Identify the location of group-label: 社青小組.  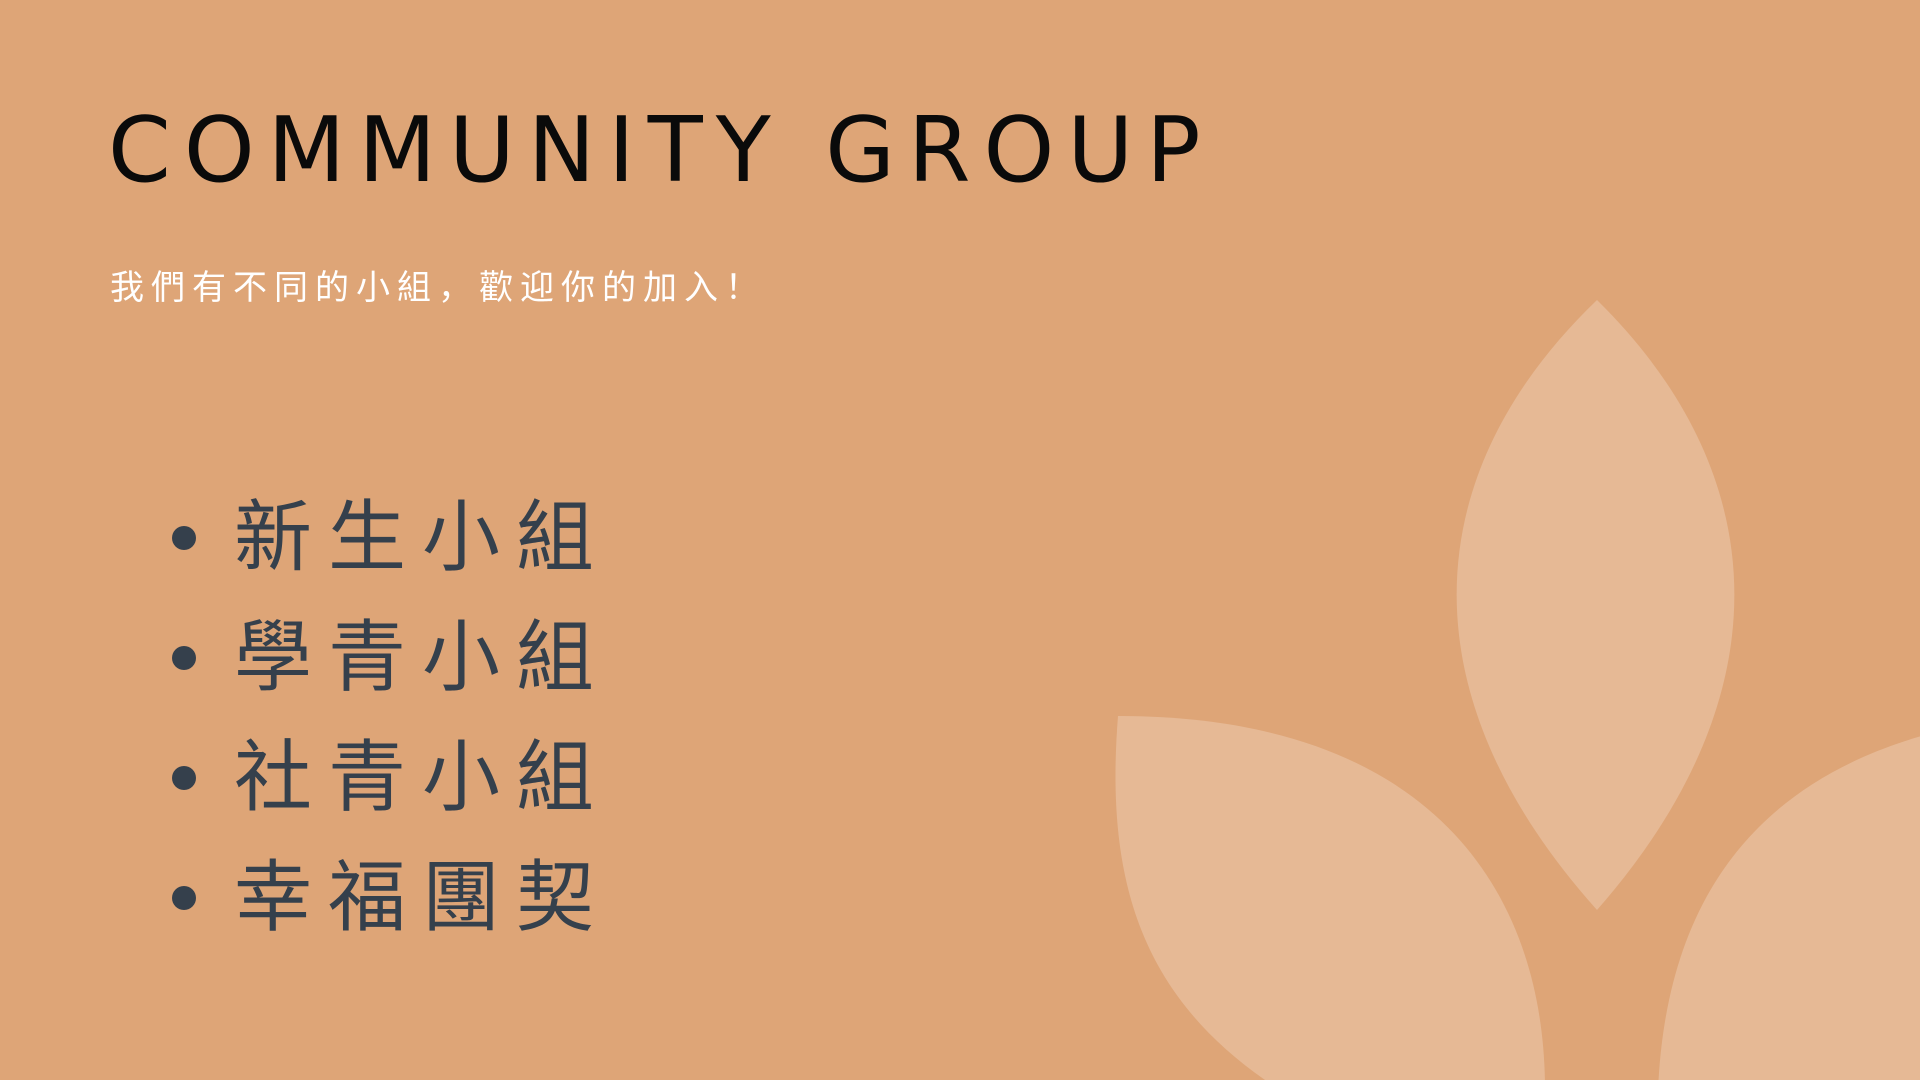
(422, 778).